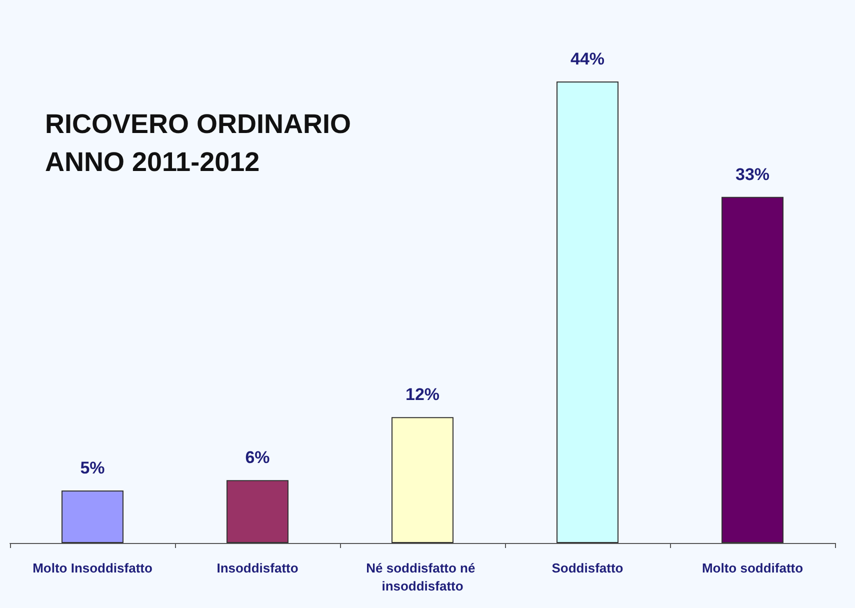  Describe the element at coordinates (257, 458) in the screenshot. I see `data-label: 6%` at that location.